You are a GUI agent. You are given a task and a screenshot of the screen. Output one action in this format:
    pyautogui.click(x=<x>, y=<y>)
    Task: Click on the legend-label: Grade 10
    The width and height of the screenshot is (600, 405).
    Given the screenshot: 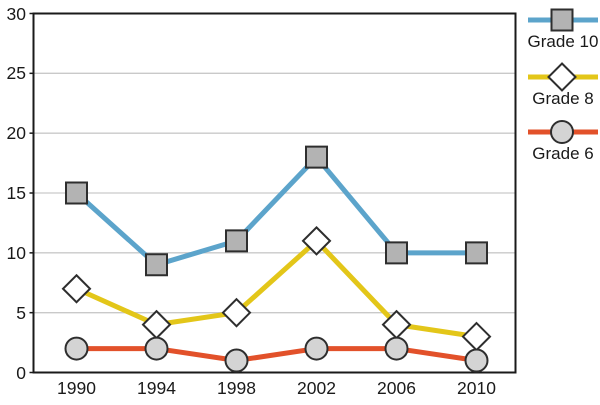 What is the action you would take?
    pyautogui.click(x=563, y=41)
    